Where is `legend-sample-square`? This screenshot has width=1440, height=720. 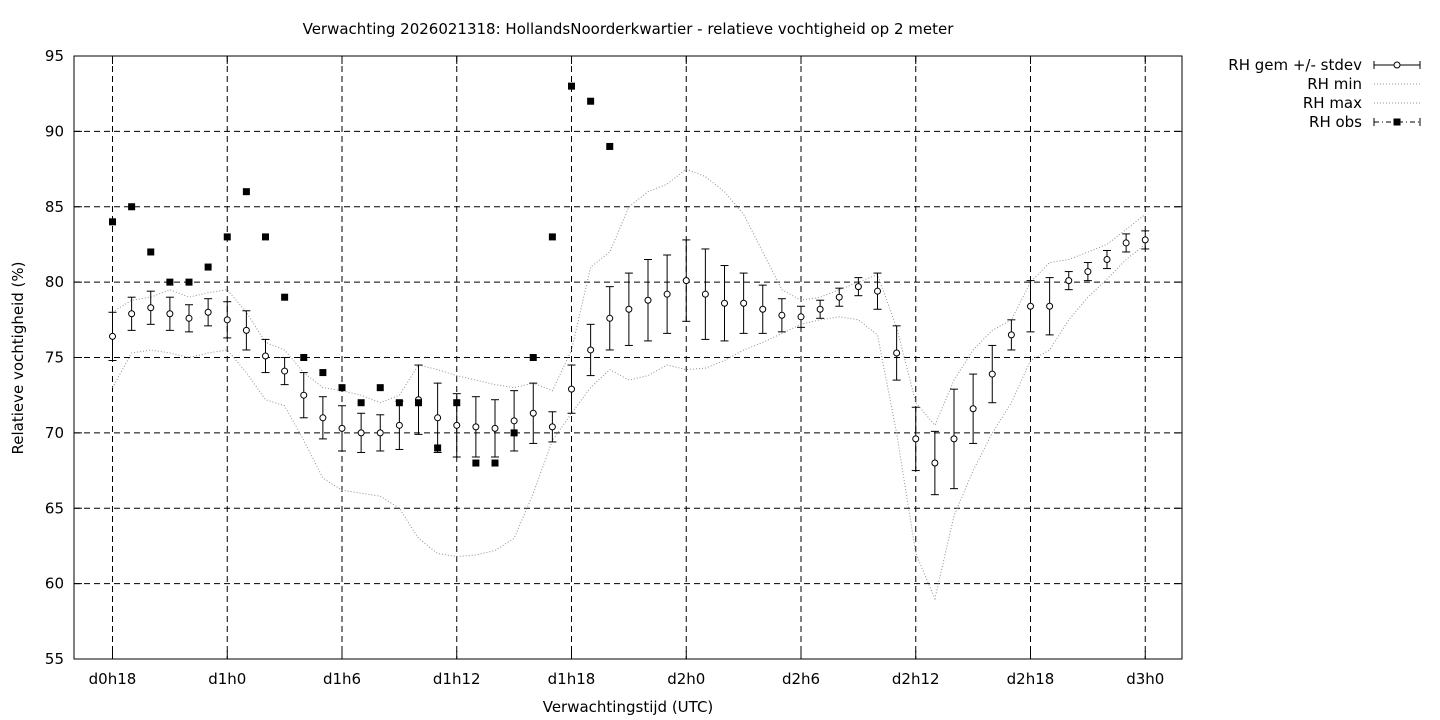 legend-sample-square is located at coordinates (1397, 122).